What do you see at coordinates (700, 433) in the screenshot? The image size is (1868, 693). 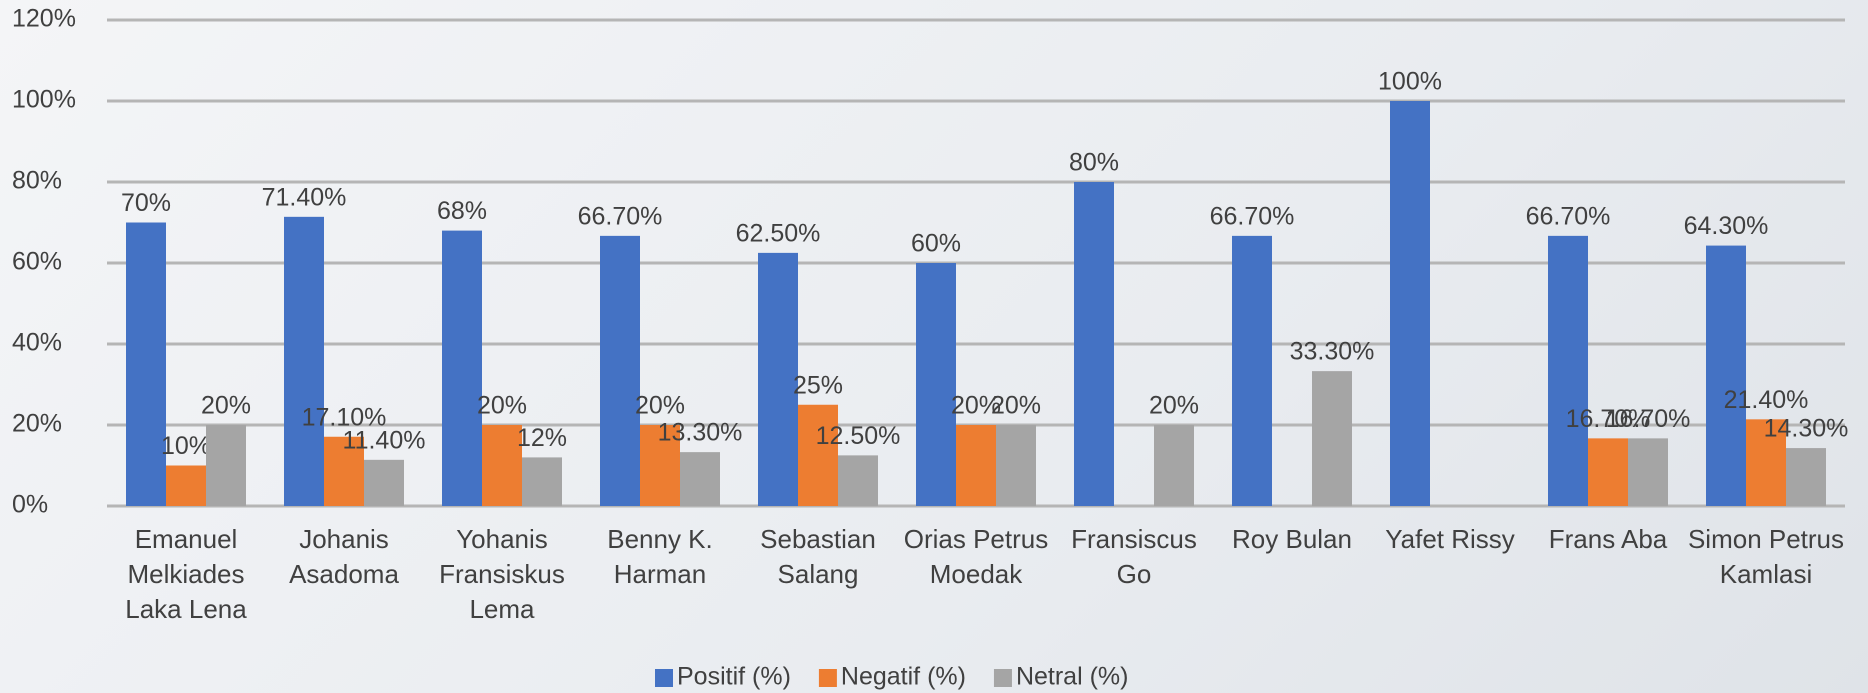 I see `data-label: 13.30%` at bounding box center [700, 433].